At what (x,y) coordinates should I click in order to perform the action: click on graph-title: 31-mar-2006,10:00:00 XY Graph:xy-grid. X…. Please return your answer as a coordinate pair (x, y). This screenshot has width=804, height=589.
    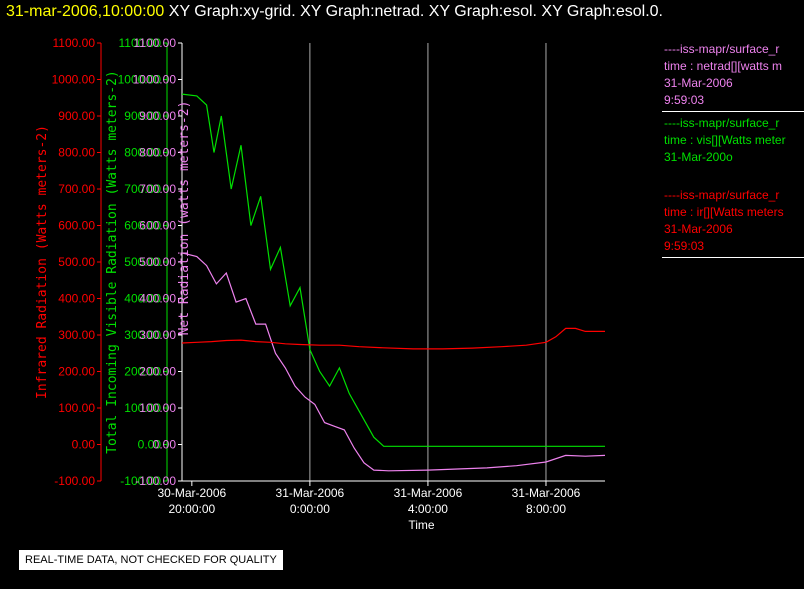
    Looking at the image, I should click on (334, 12).